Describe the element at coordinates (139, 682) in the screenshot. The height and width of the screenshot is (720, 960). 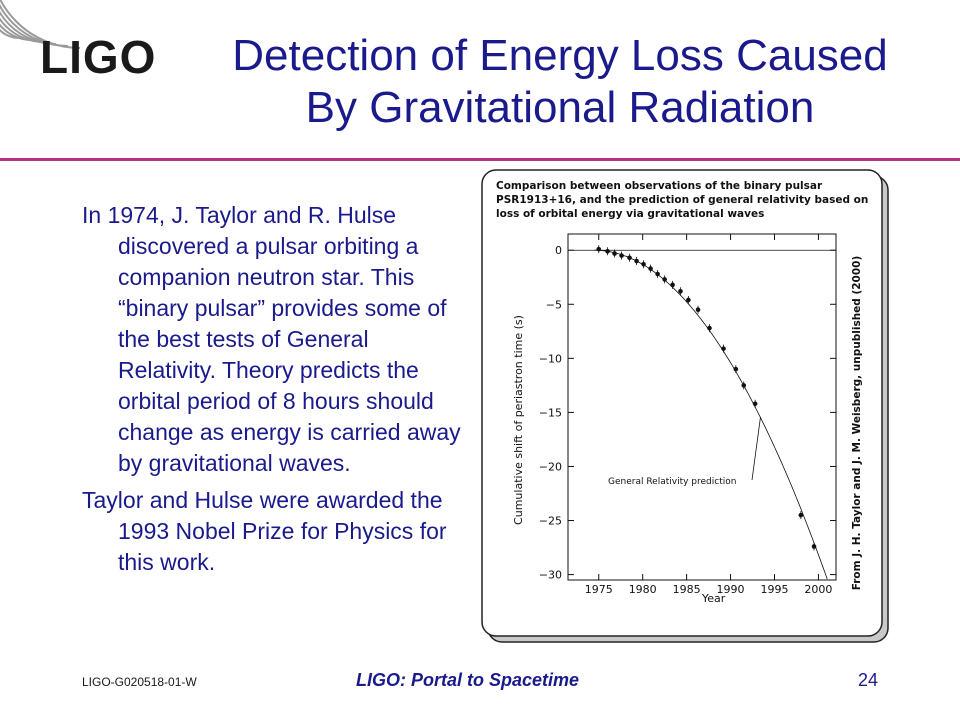
I see `footer-doc-id: LIGO-G020518-01-W` at that location.